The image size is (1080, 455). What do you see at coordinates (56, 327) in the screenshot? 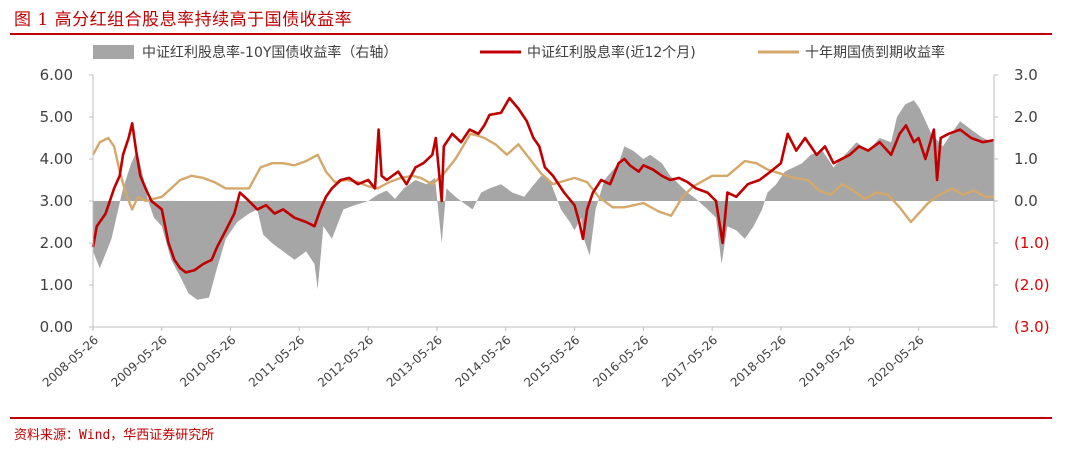
I see `left-tick-label: 0.00` at bounding box center [56, 327].